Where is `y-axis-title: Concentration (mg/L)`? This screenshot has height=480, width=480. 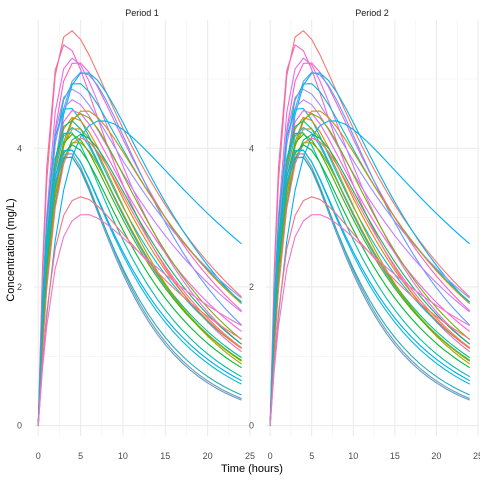 y-axis-title: Concentration (mg/L) is located at coordinates (11, 249).